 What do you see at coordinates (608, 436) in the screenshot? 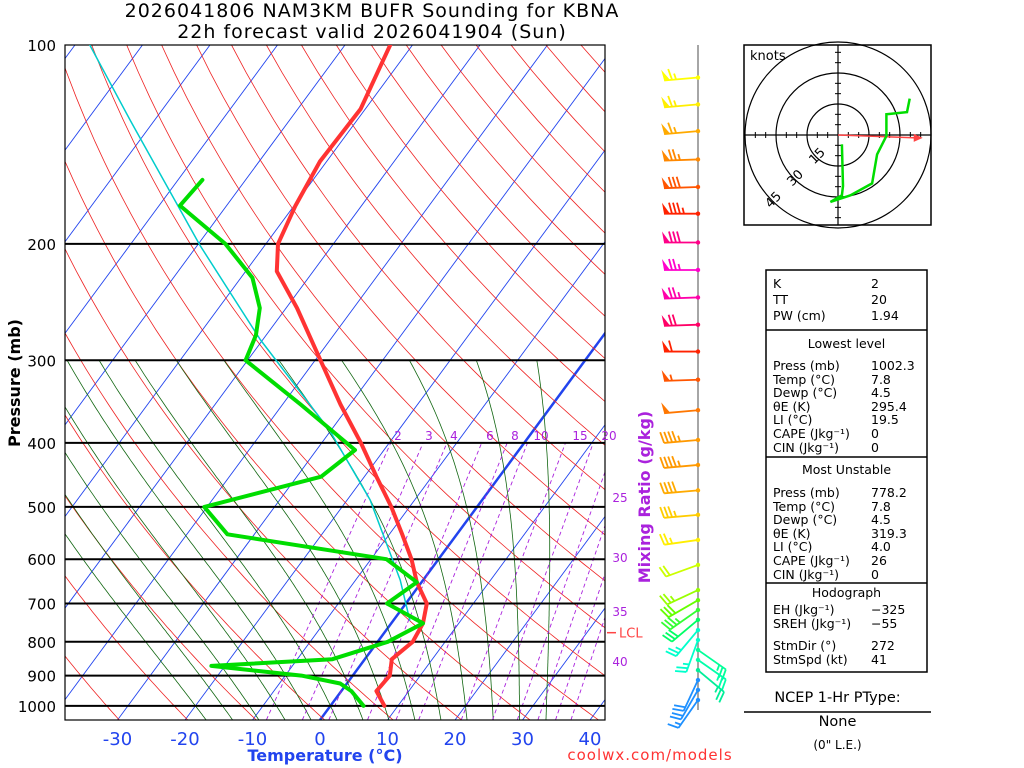
I see `mixing-ratio-label: 20` at bounding box center [608, 436].